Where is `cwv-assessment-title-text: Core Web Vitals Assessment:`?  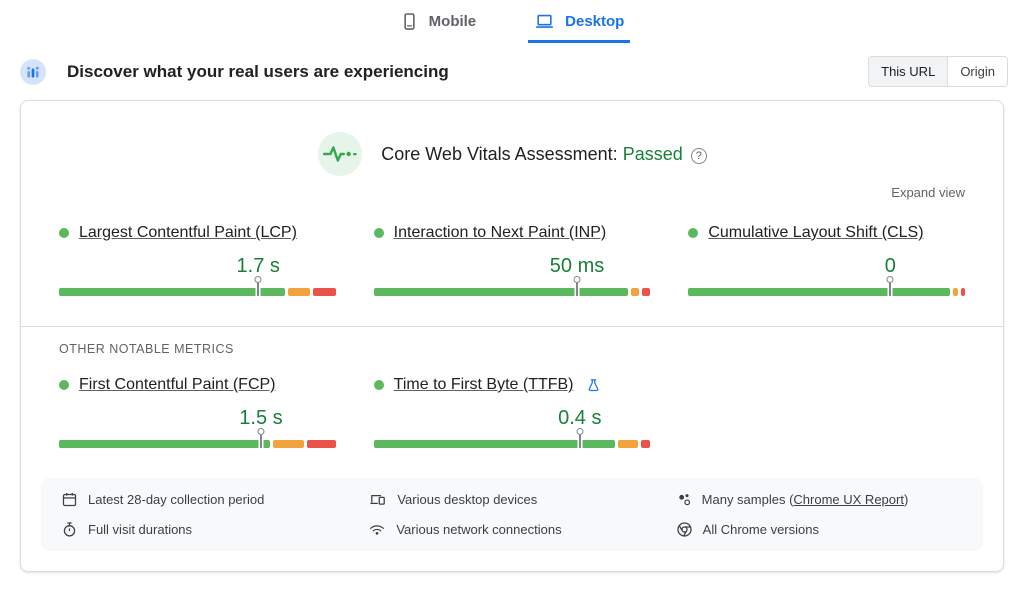 cwv-assessment-title-text: Core Web Vitals Assessment: is located at coordinates (499, 153).